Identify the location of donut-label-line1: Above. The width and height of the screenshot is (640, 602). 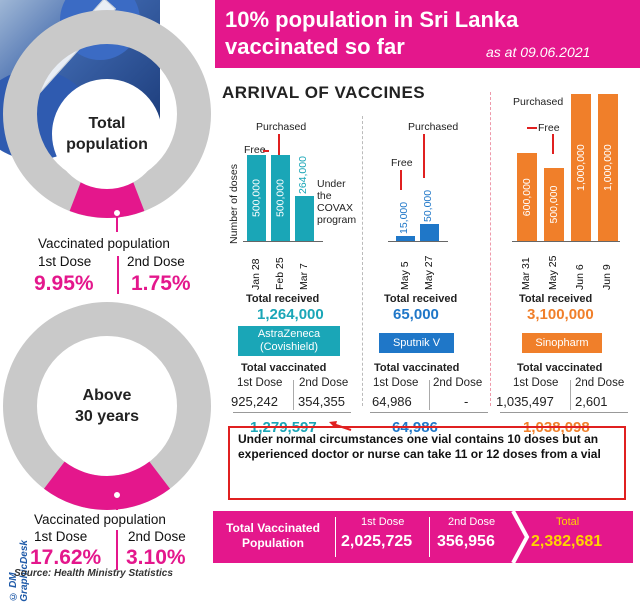
(107, 395).